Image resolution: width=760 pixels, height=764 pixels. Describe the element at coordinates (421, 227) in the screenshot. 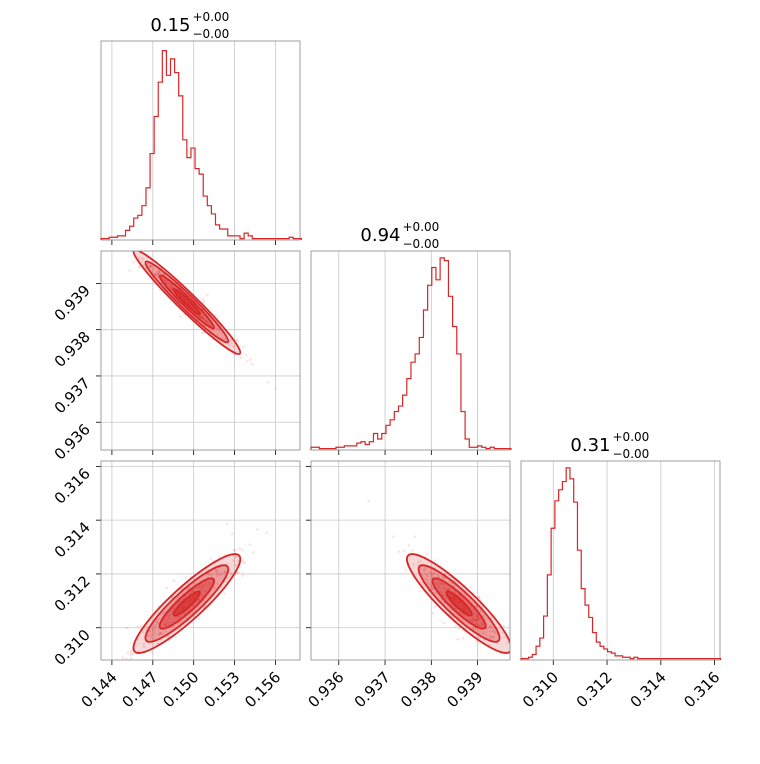

I see `hist-1-title-sup: +0.00` at that location.